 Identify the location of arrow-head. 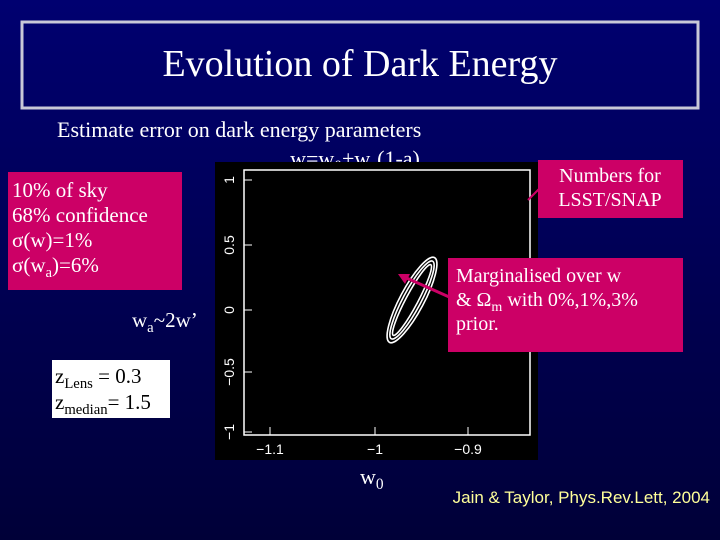
(404, 279).